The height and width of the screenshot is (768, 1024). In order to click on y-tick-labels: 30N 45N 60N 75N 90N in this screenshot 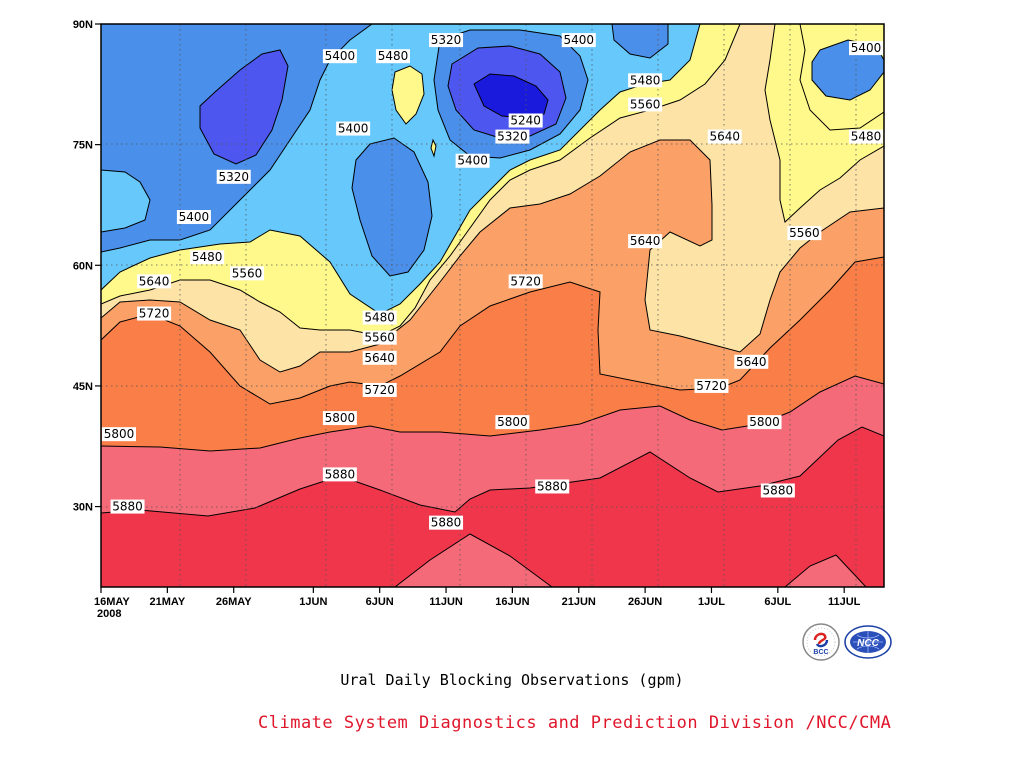, I will do `click(83, 266)`.